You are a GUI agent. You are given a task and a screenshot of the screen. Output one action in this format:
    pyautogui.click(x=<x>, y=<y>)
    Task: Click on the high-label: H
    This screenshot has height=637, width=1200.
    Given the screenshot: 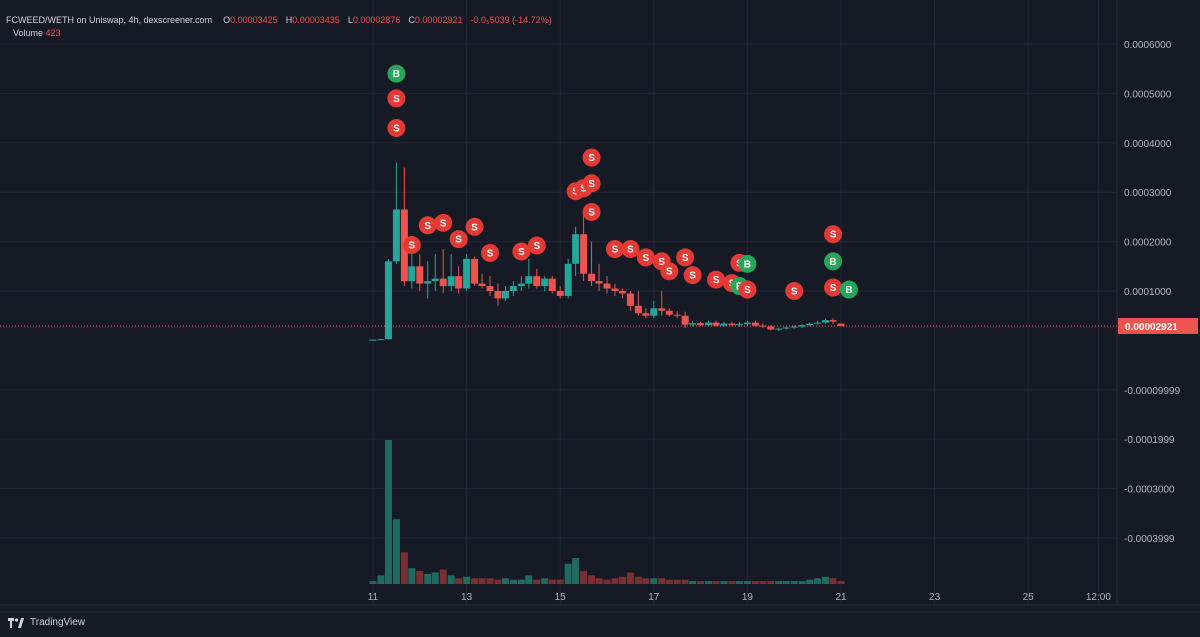 What is the action you would take?
    pyautogui.click(x=289, y=20)
    